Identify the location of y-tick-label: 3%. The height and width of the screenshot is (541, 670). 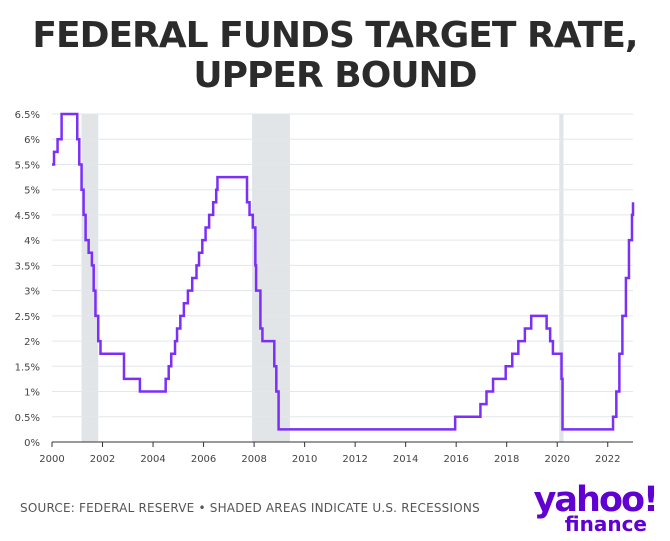
(32, 292).